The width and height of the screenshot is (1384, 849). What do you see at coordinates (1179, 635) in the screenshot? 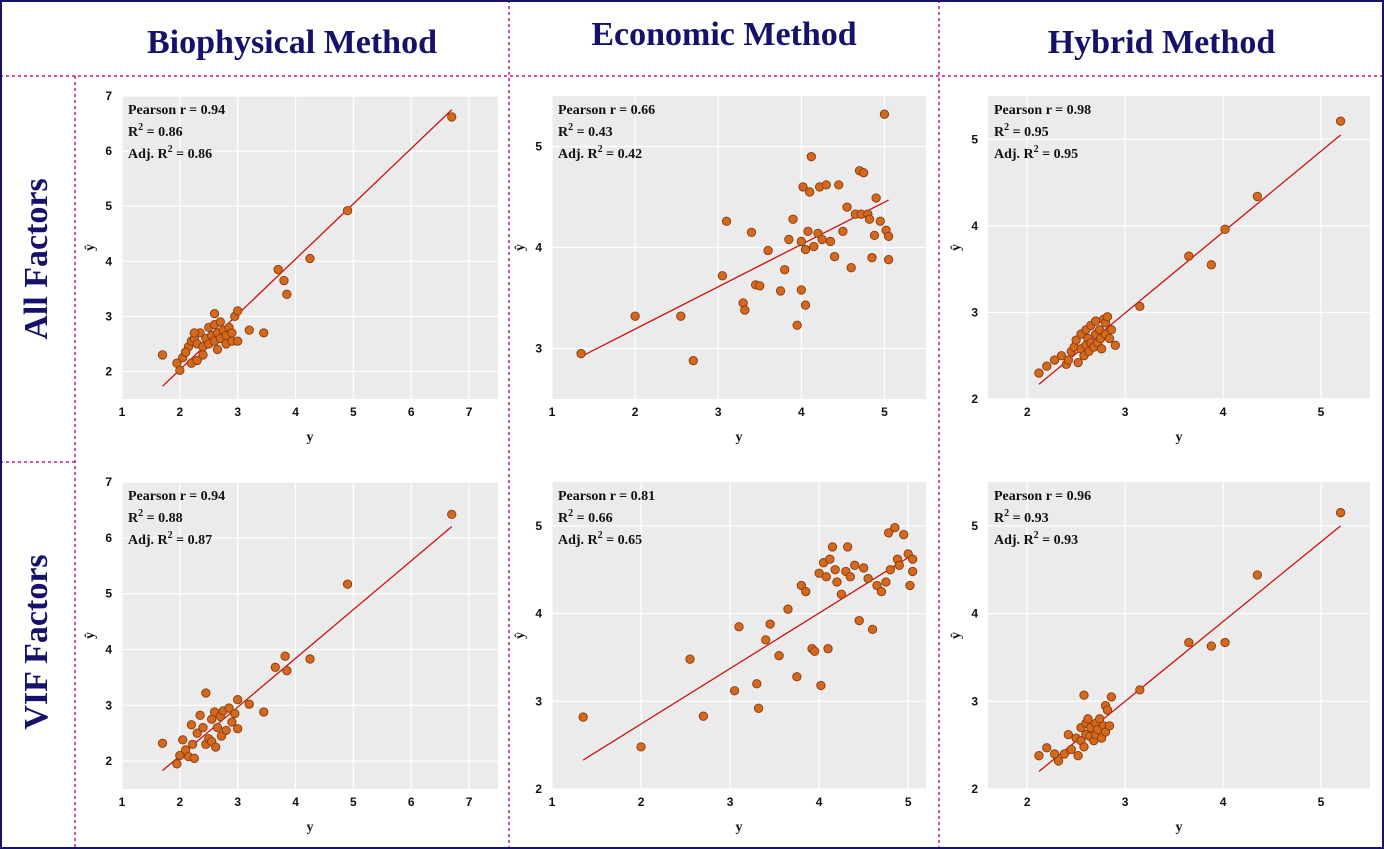
I see `chart-hyb-vif-panel` at bounding box center [1179, 635].